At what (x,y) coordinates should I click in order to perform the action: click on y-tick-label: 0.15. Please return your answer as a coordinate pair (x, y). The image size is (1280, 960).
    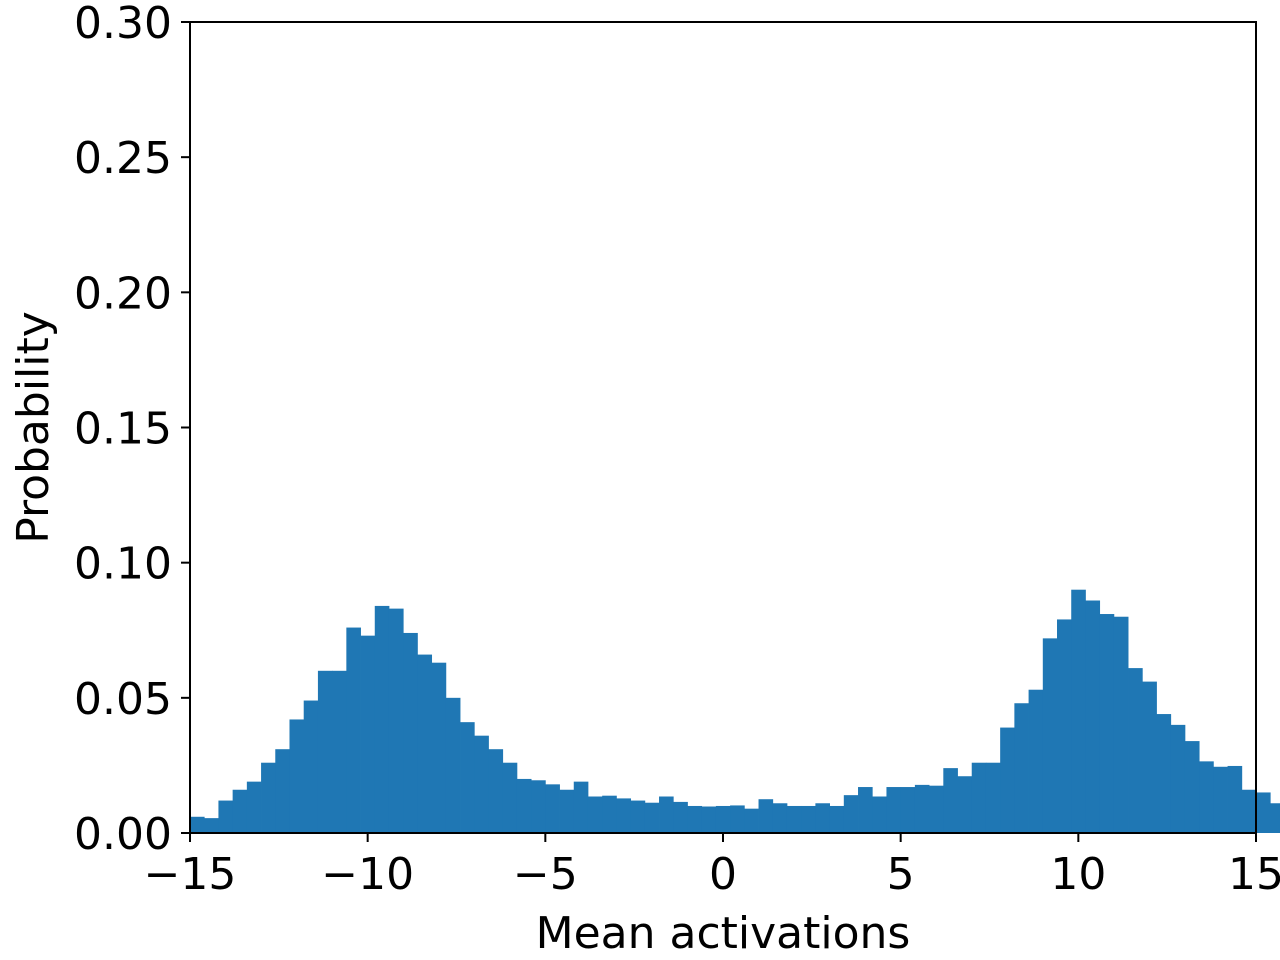
    Looking at the image, I should click on (123, 429).